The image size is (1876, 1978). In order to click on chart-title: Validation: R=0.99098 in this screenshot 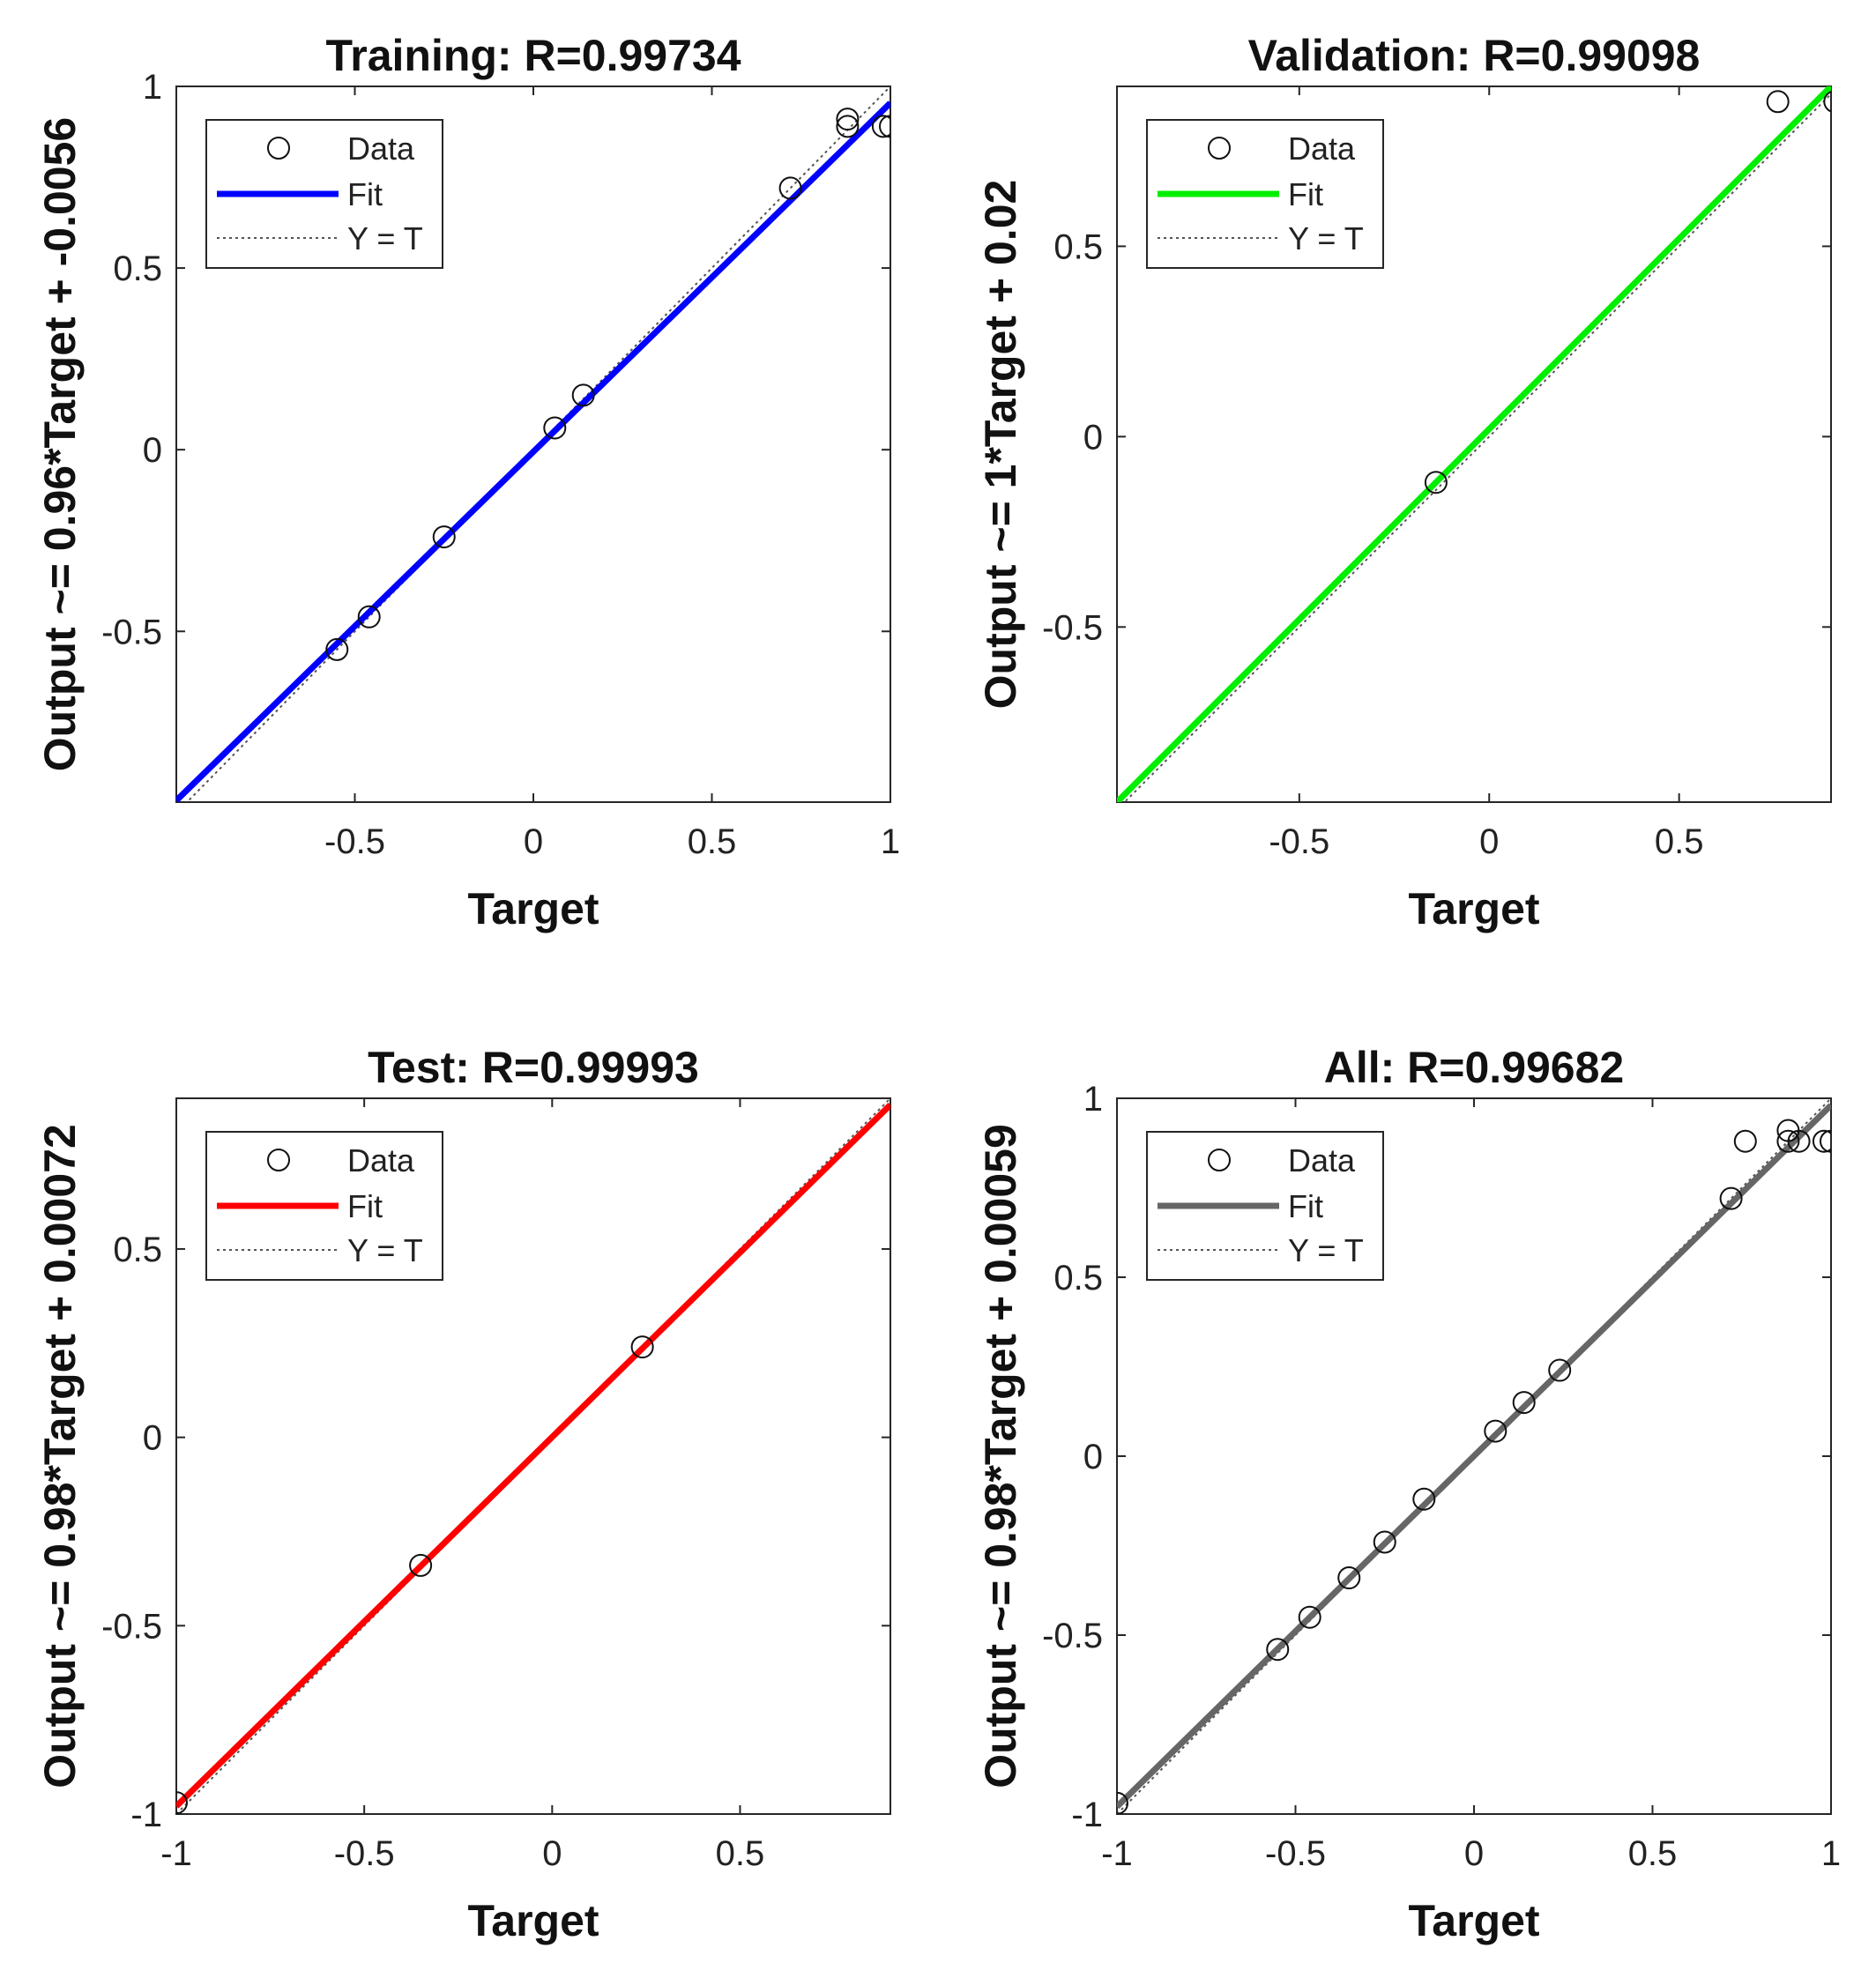, I will do `click(1474, 55)`.